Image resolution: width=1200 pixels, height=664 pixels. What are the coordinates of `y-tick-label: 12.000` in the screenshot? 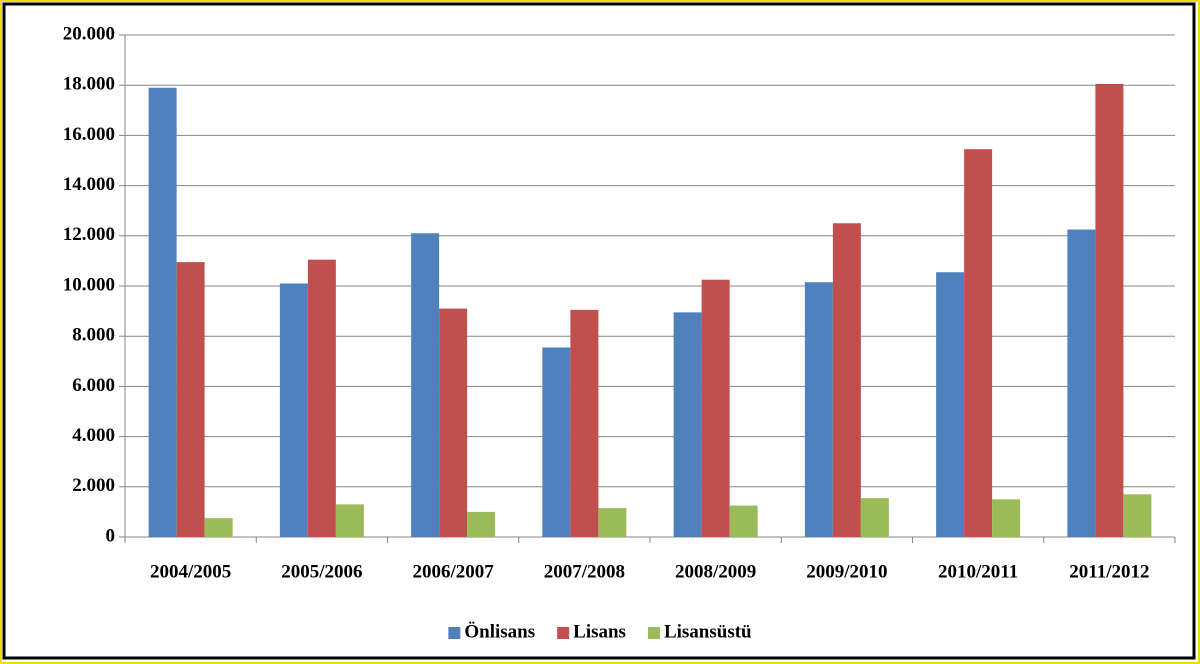 It's located at (89, 234).